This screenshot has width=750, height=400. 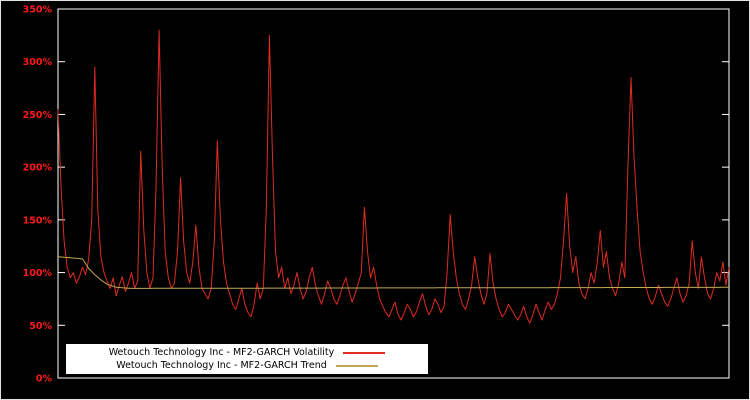 What do you see at coordinates (38, 273) in the screenshot?
I see `y-tick-label: 100%` at bounding box center [38, 273].